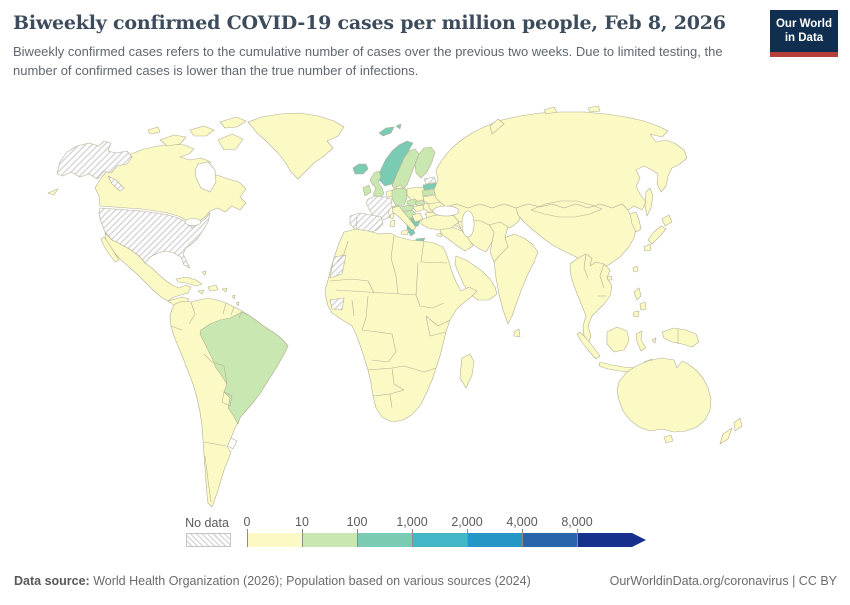  I want to click on country-jamaica, so click(201, 292).